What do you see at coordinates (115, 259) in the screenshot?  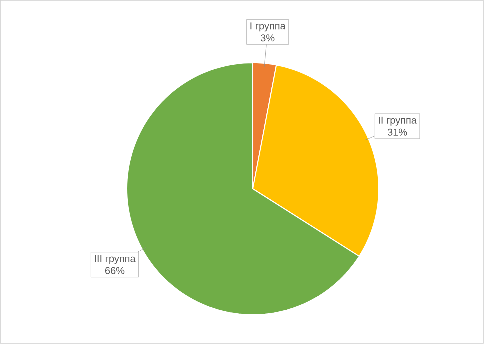 I see `slice-label: III группа` at bounding box center [115, 259].